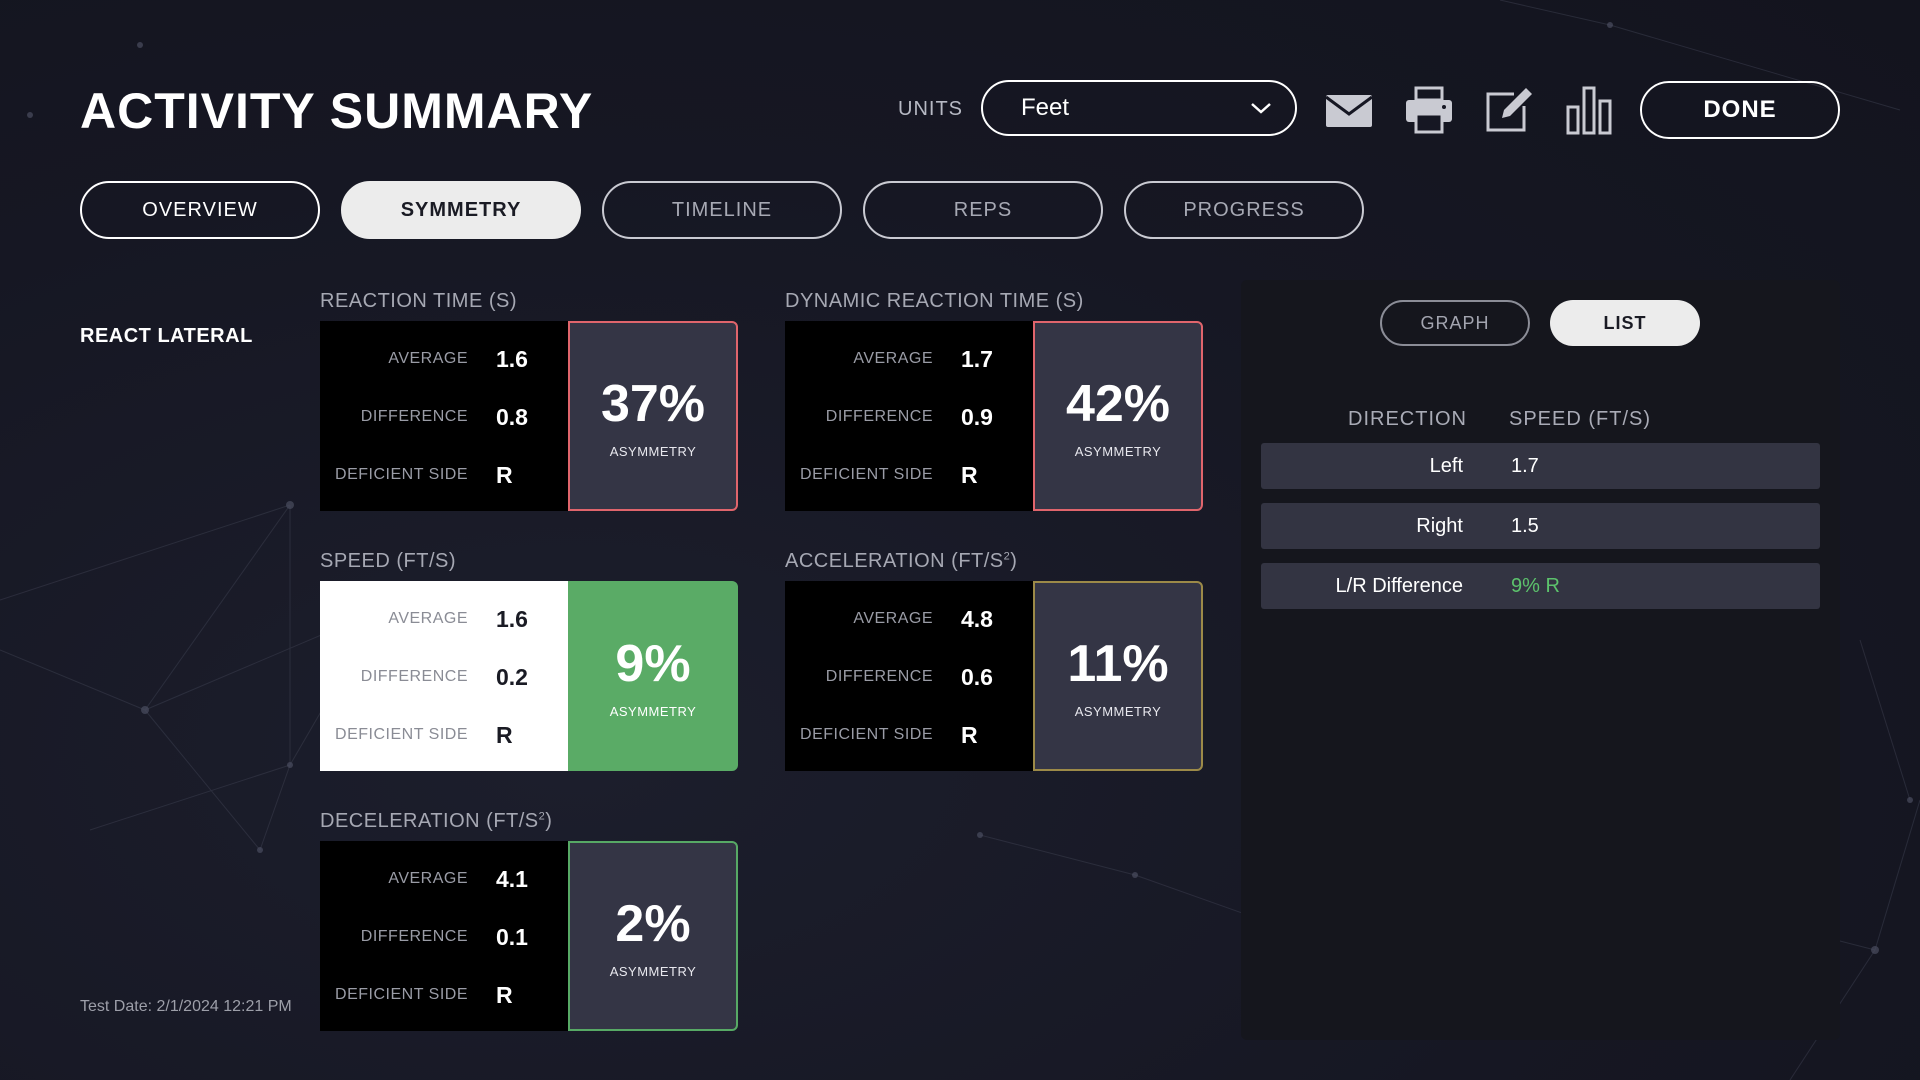 The image size is (1920, 1080). What do you see at coordinates (337, 111) in the screenshot?
I see `page-title: ACTIVITY SUMMARY` at bounding box center [337, 111].